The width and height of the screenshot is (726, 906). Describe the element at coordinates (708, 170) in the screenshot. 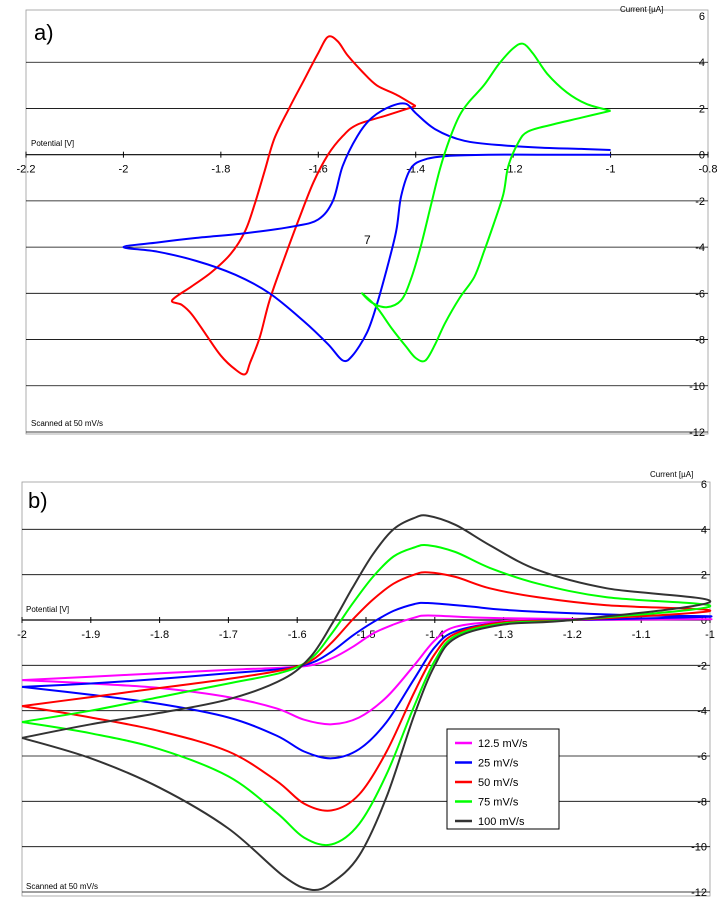

I see `panel-a-x-tick-label: -0.8` at that location.